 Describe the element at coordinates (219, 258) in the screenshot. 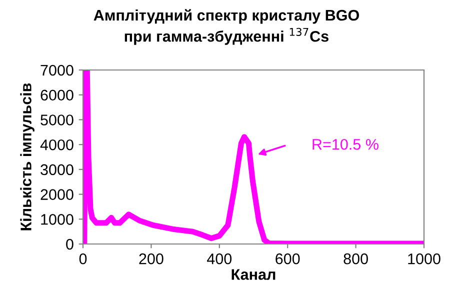

I see `x-tick-label: 400` at that location.